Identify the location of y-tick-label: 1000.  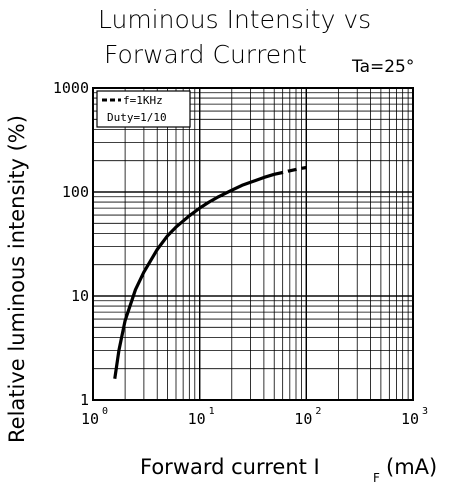
(71, 88).